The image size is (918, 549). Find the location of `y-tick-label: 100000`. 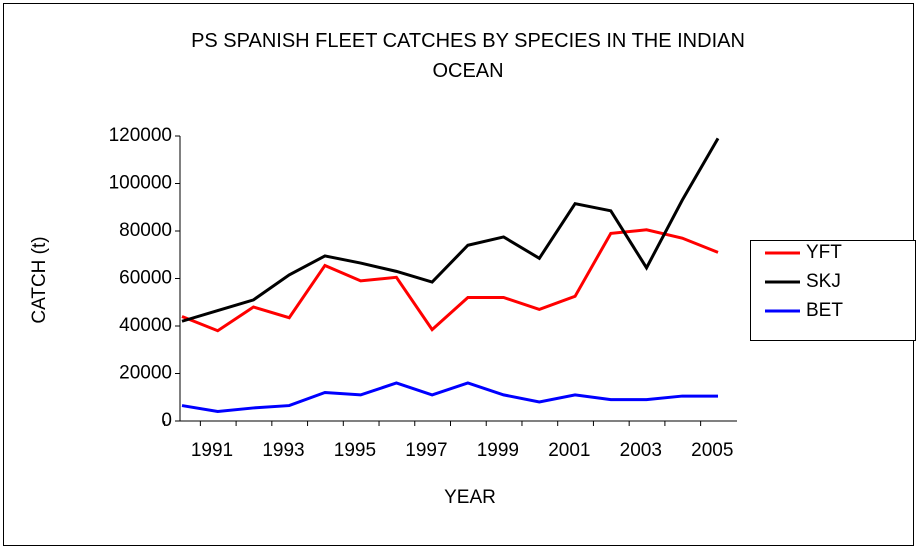

y-tick-label: 100000 is located at coordinates (140, 183).